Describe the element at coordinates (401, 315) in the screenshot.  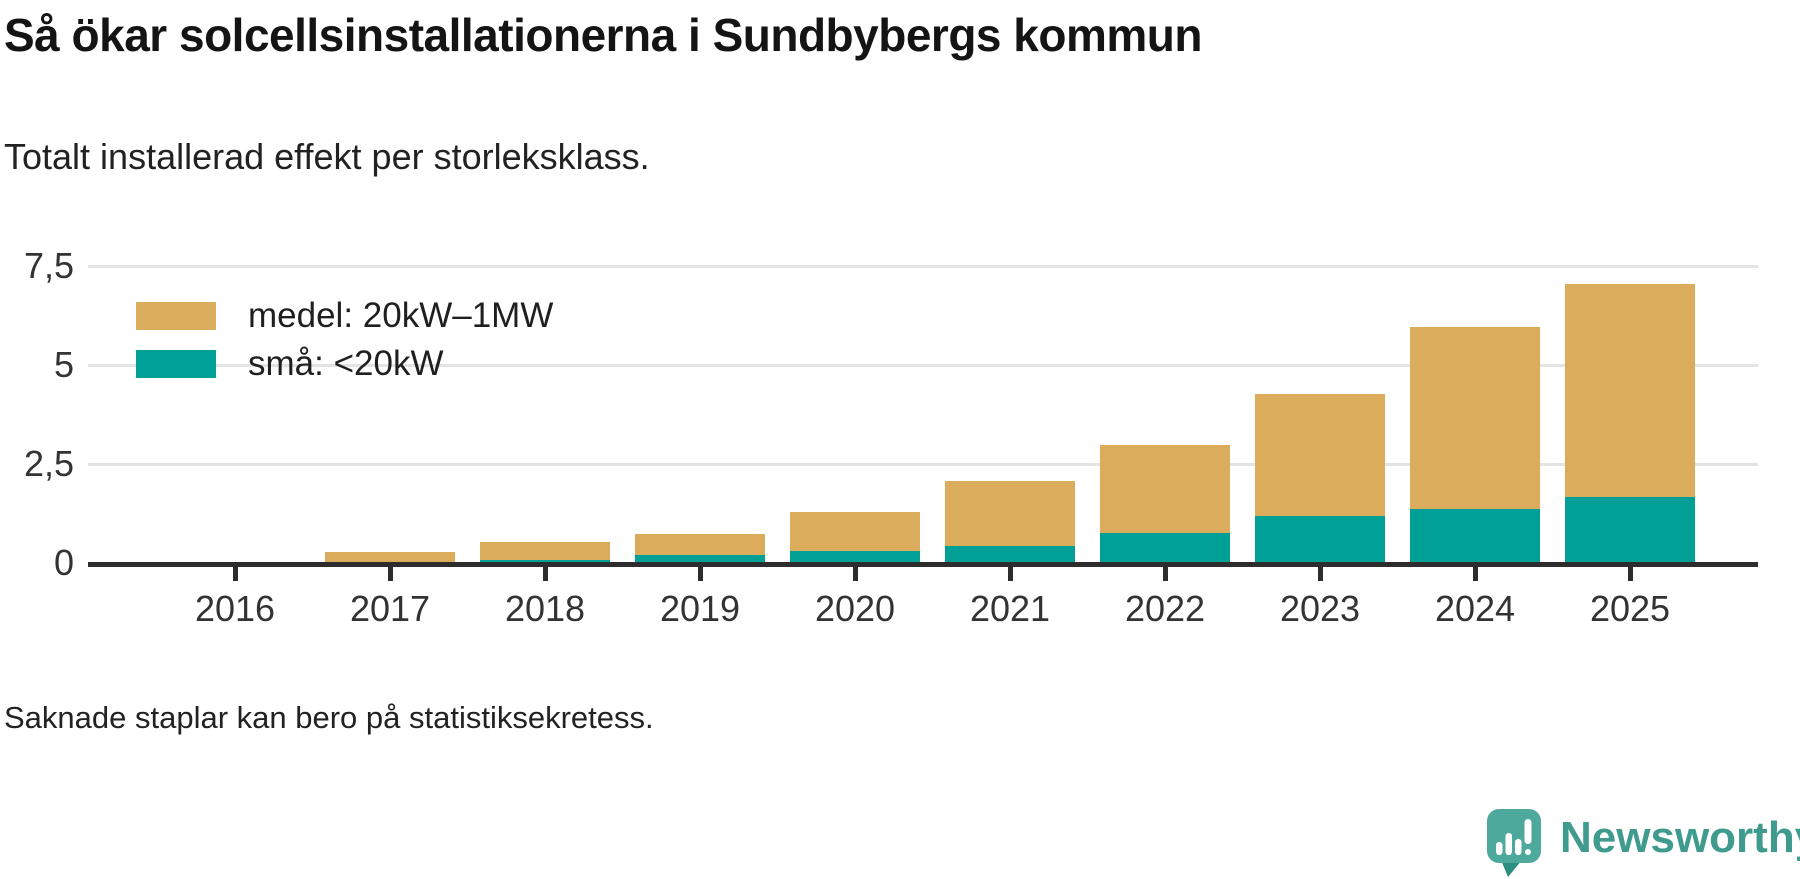
I see `legend-label-medel: medel: 20kW–1MW` at that location.